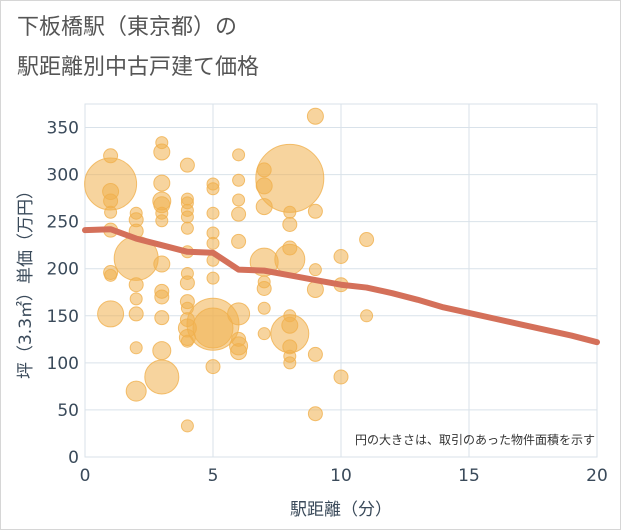 This screenshot has width=621, height=530. I want to click on x-tick-label: 15, so click(469, 476).